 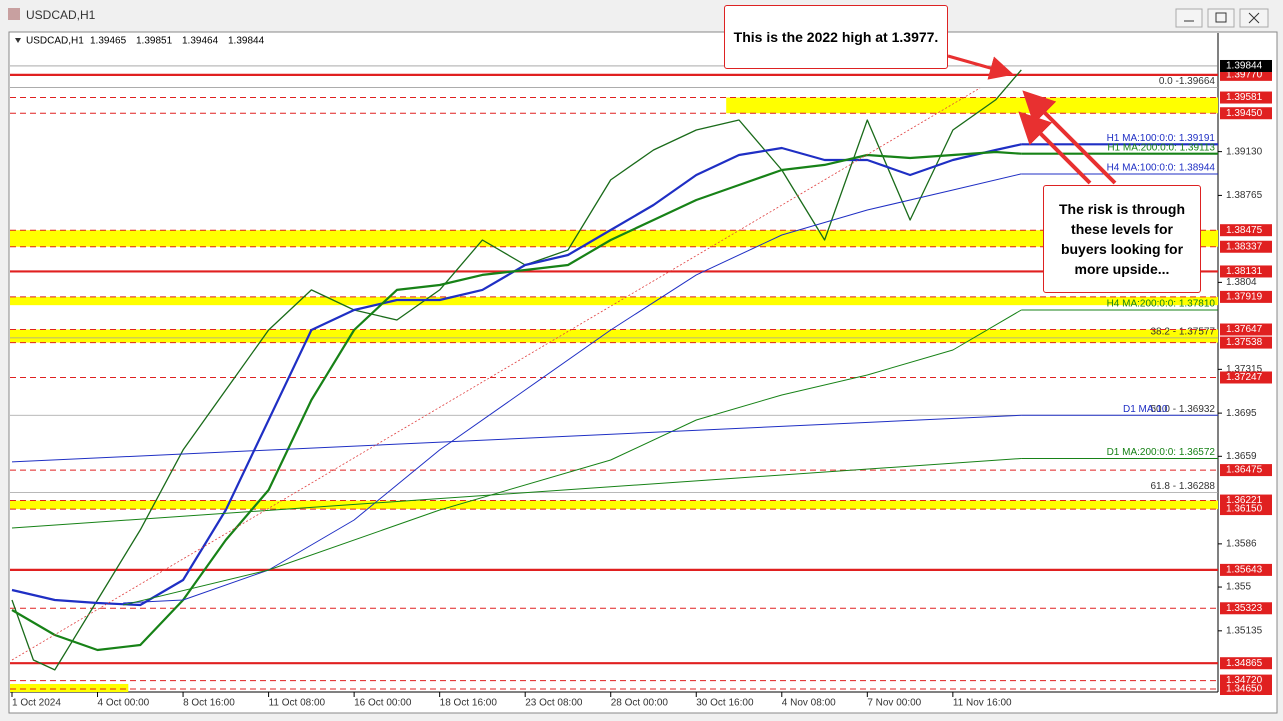 I want to click on x-tick-label: 4 Oct 00:00, so click(x=124, y=703).